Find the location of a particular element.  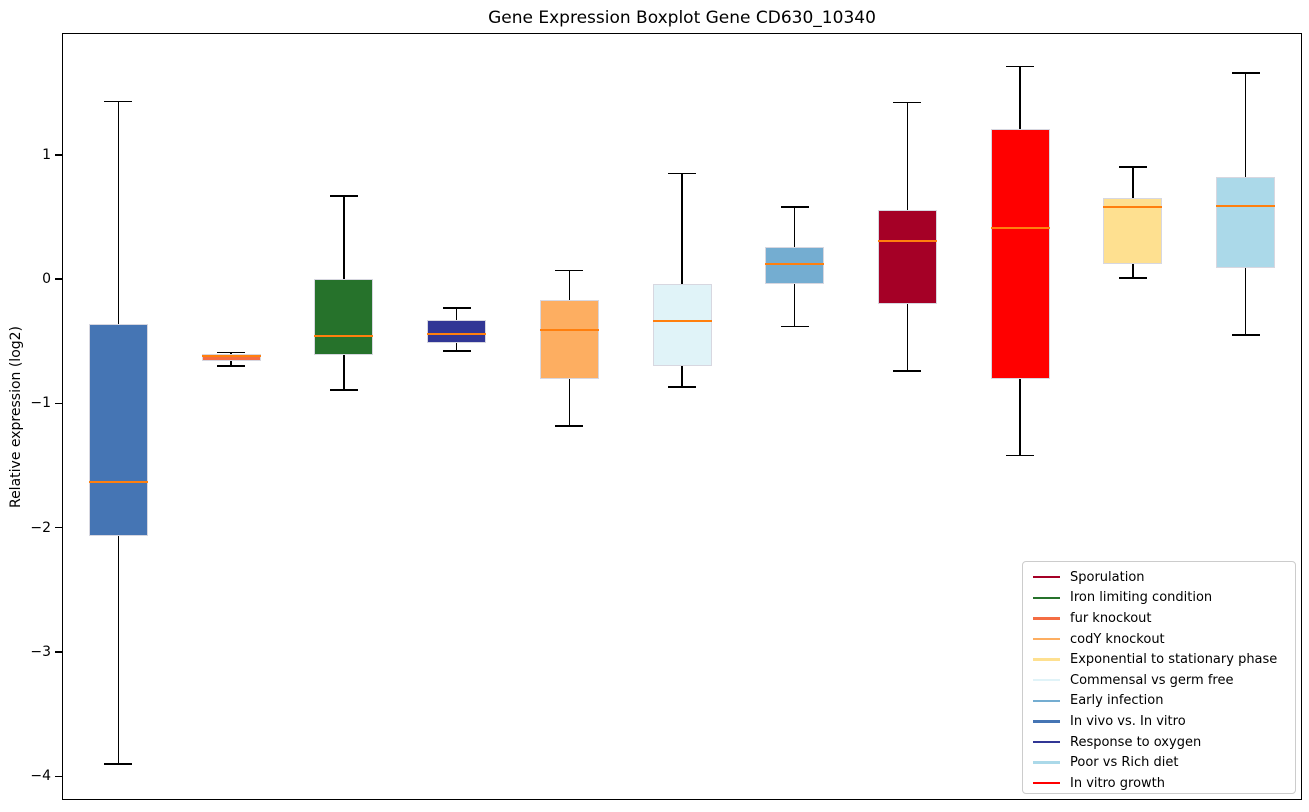

y-axis-label: Relative expression (log2) is located at coordinates (16, 417).